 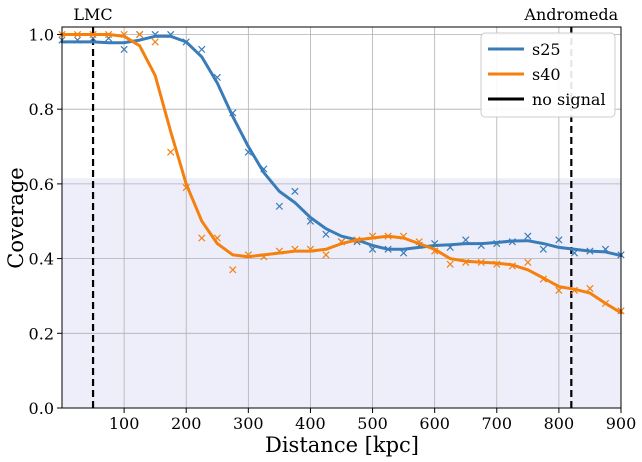 I want to click on annotation-andromeda: Andromeda, so click(x=570, y=14).